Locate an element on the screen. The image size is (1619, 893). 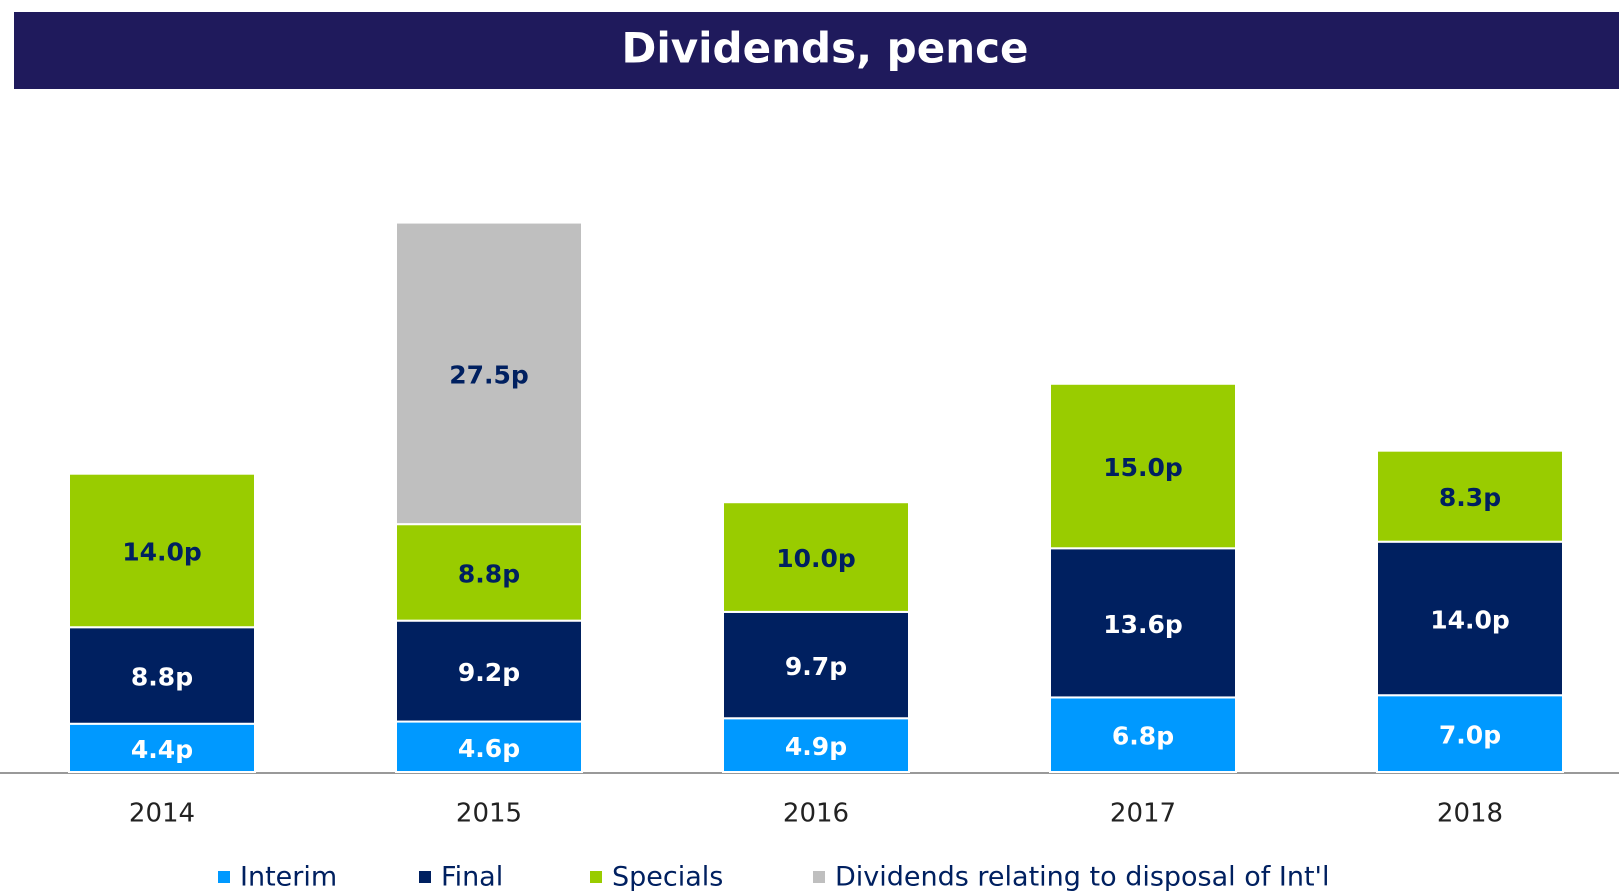
x-tick-label: 2014 is located at coordinates (162, 814).